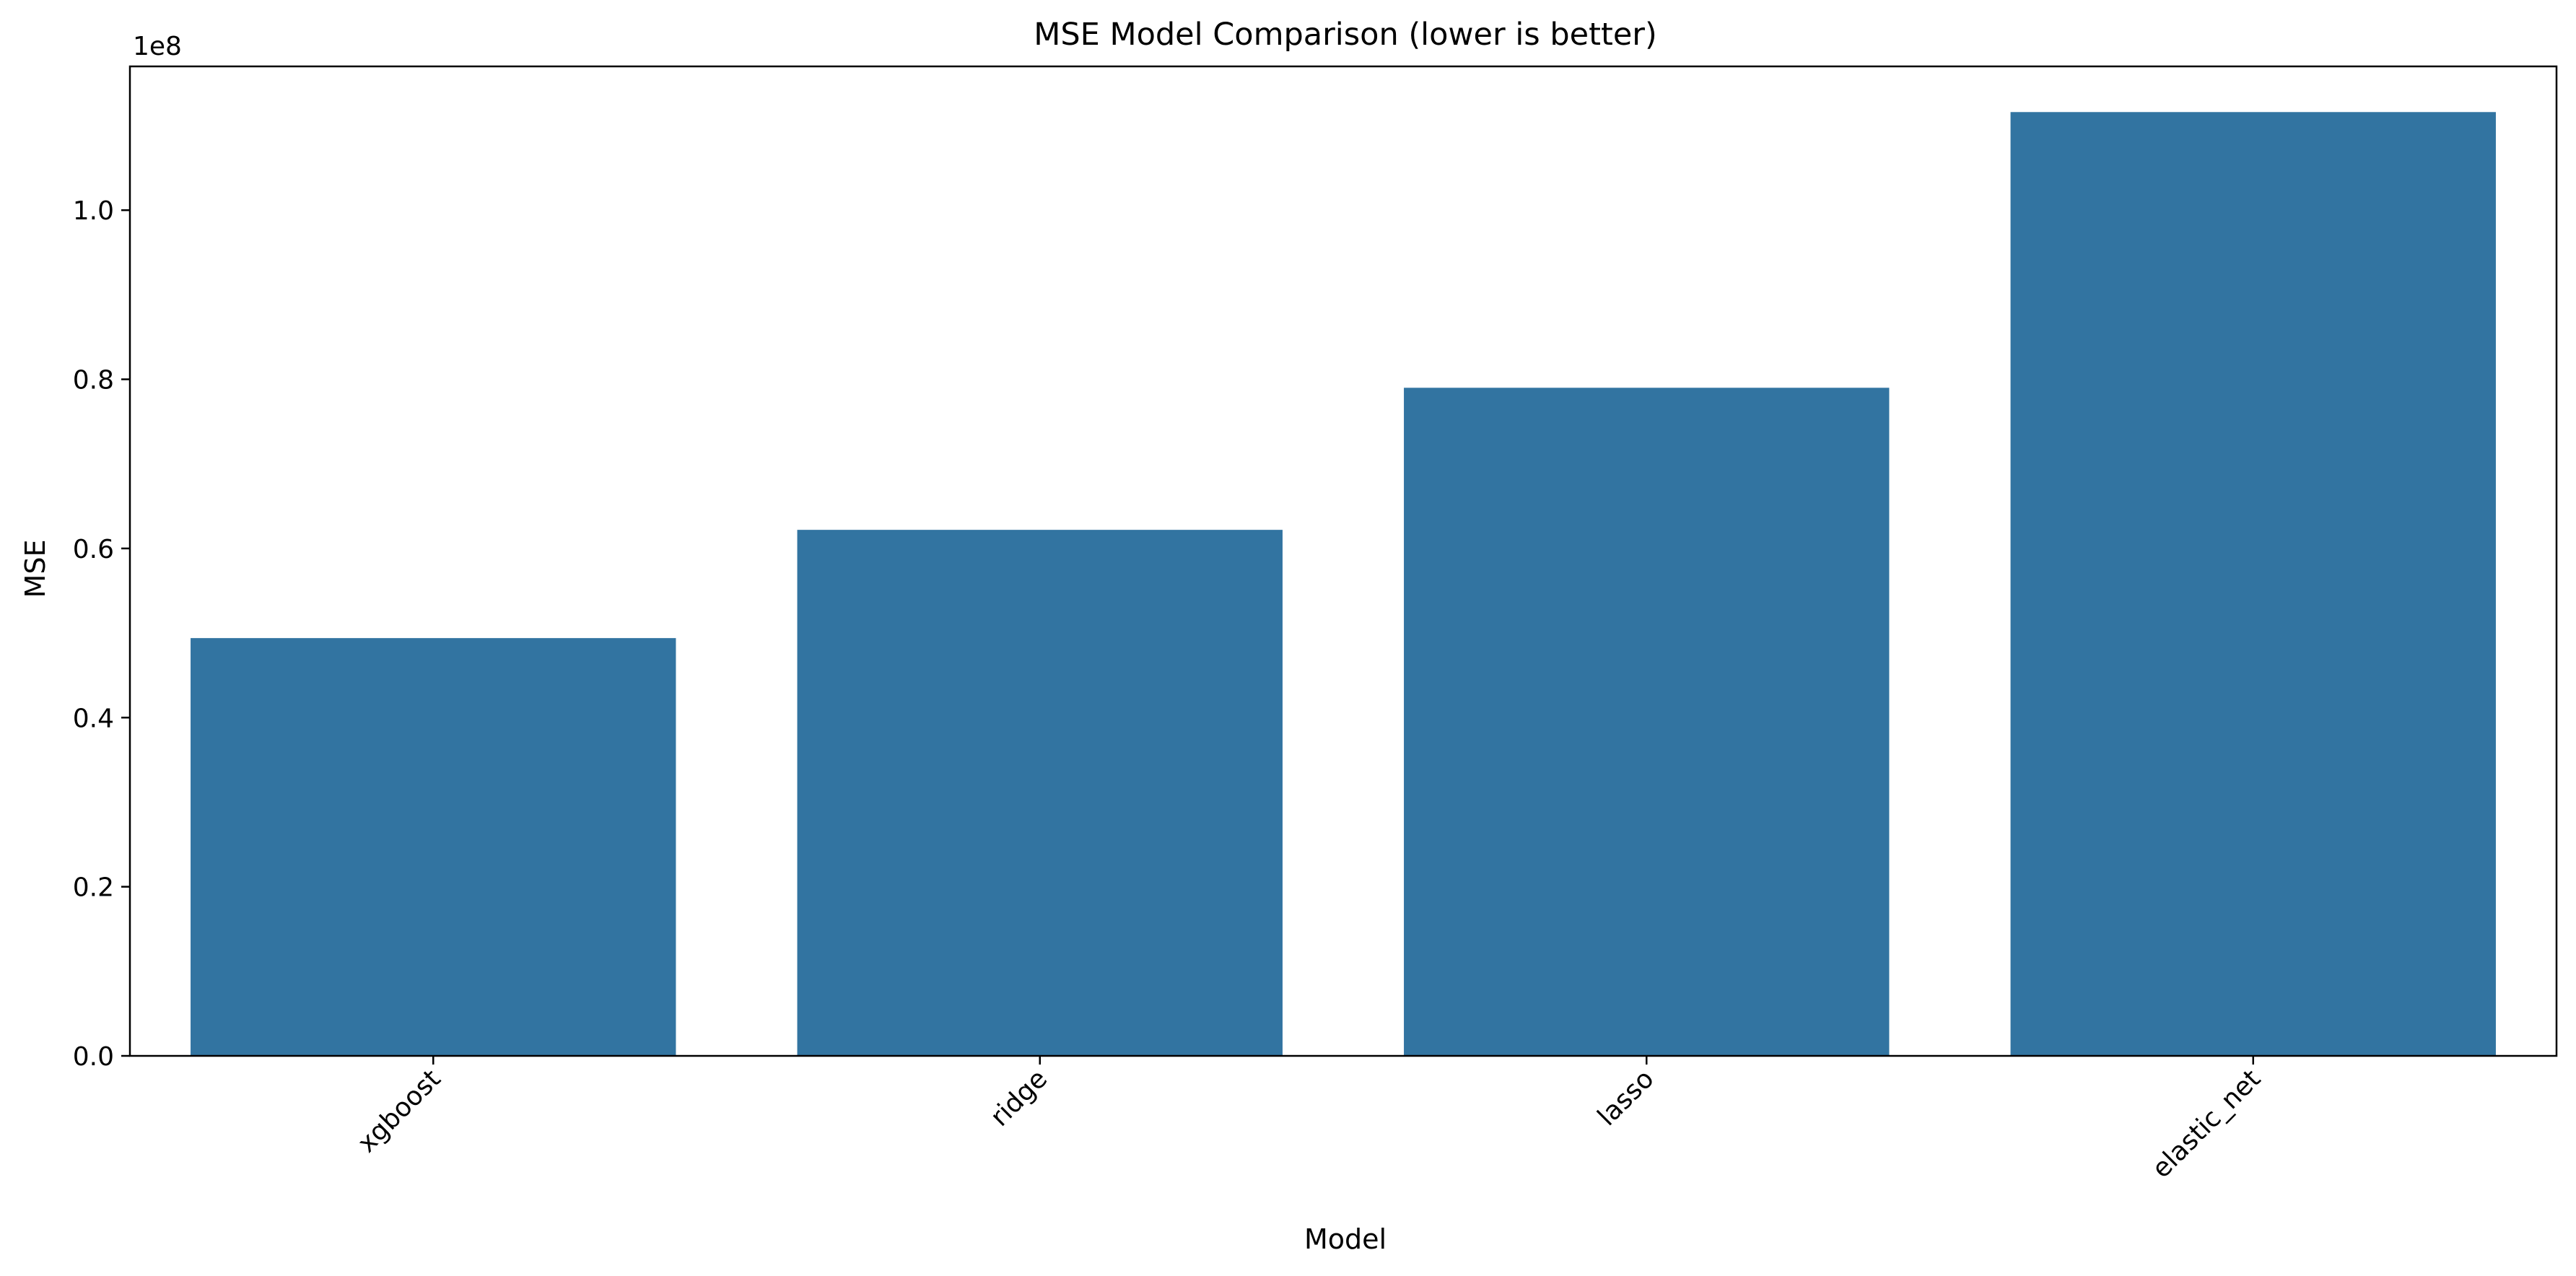 This screenshot has height=1276, width=2576. Describe the element at coordinates (433, 847) in the screenshot. I see `bar-xgboost` at that location.